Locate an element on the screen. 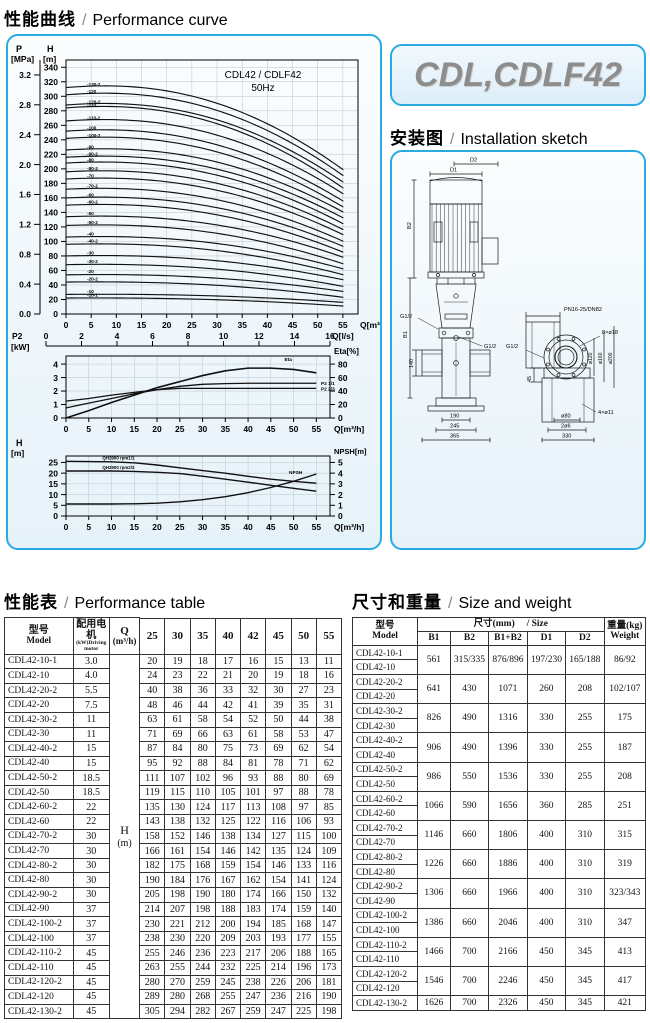  cell-head-value: 52 is located at coordinates (253, 719).